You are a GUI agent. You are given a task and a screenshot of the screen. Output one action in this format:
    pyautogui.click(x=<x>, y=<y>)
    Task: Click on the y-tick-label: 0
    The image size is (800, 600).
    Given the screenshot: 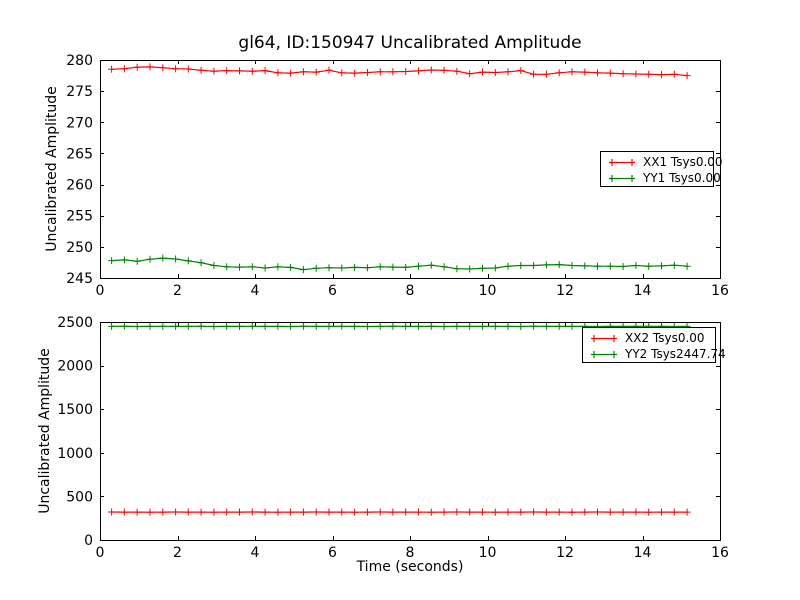 What is the action you would take?
    pyautogui.click(x=88, y=541)
    